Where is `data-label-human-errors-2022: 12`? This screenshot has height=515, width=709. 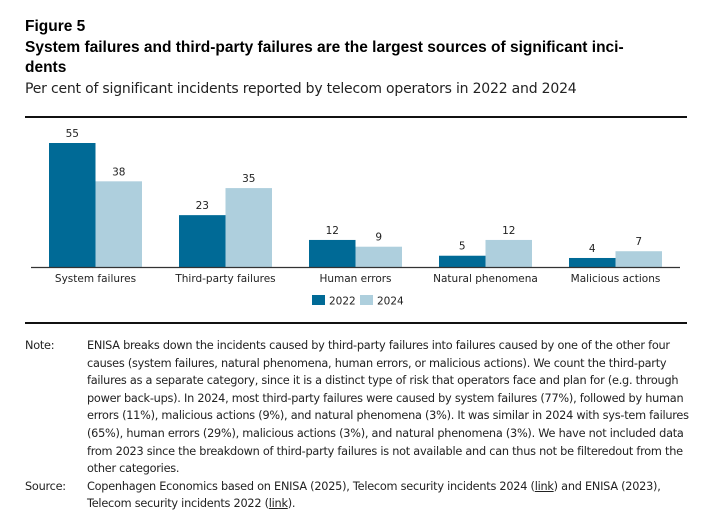
data-label-human-errors-2022: 12 is located at coordinates (332, 231).